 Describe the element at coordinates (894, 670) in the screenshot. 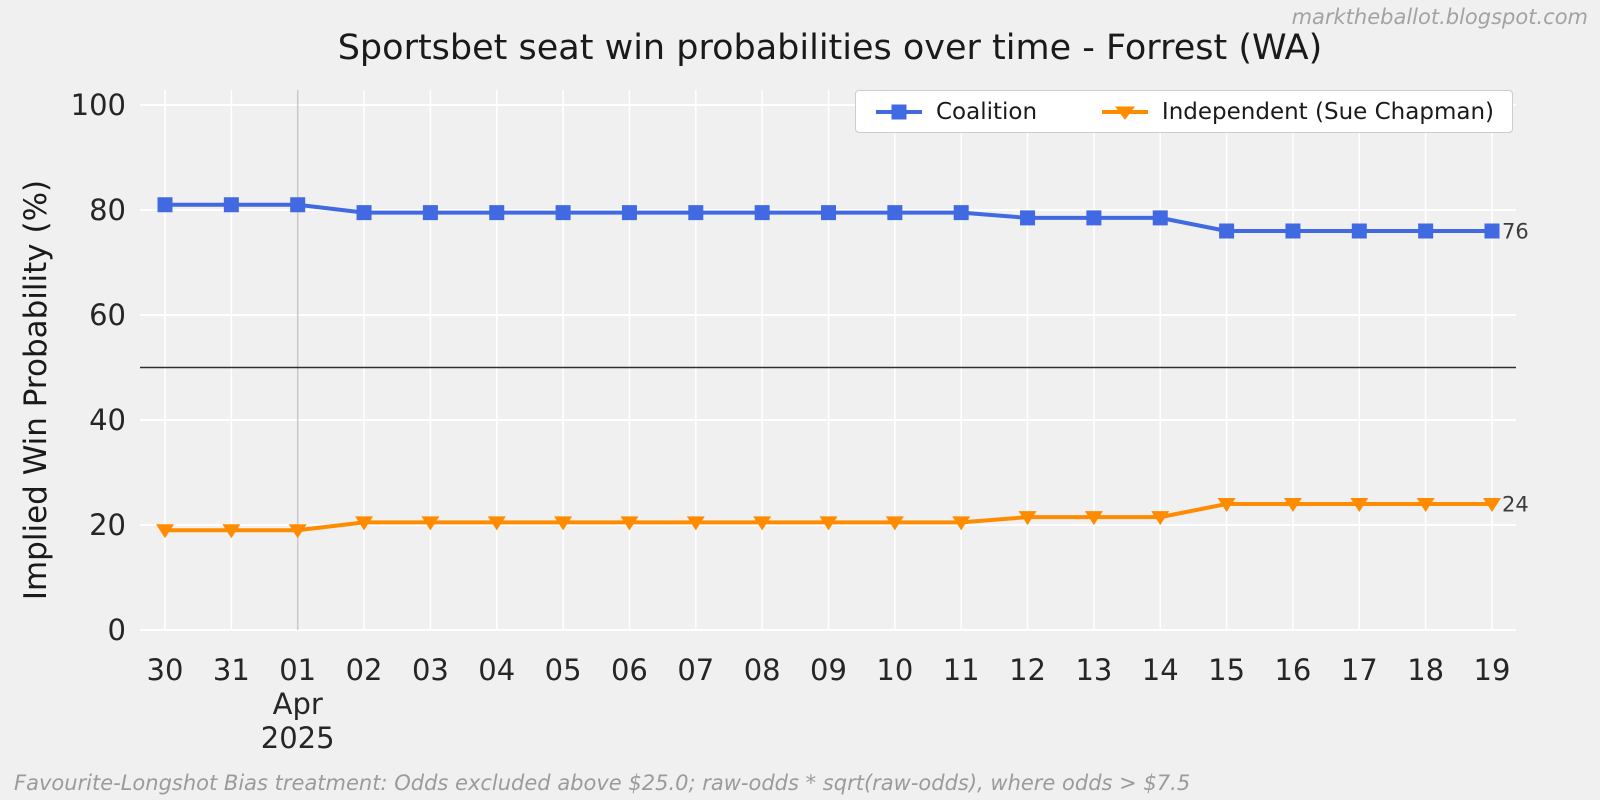

I see `x-tick-label: 10` at that location.